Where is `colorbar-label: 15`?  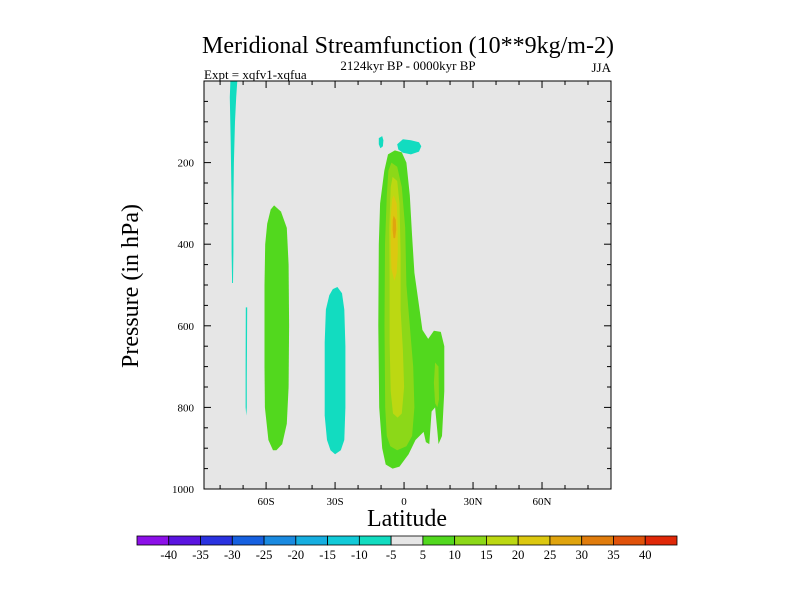 colorbar-label: 15 is located at coordinates (486, 555).